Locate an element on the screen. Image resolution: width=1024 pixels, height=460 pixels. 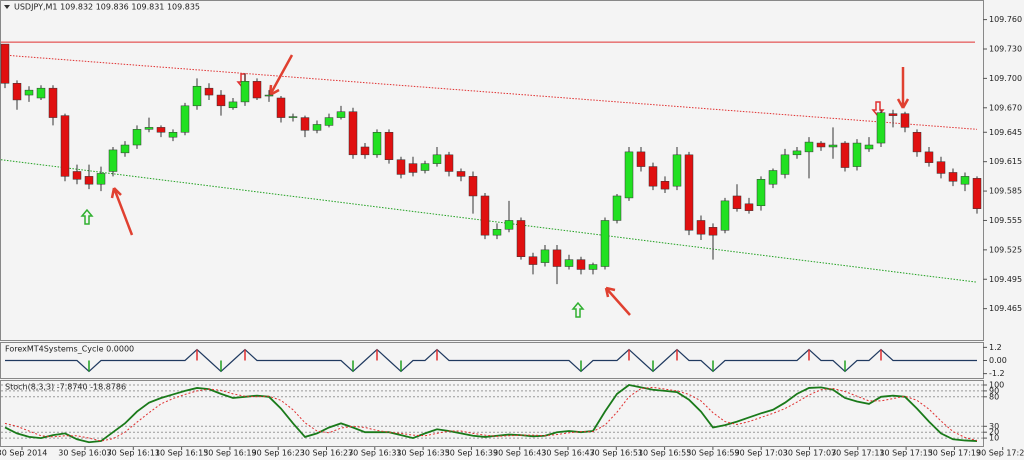
y-tick-label: 109.730 is located at coordinates (1005, 48).